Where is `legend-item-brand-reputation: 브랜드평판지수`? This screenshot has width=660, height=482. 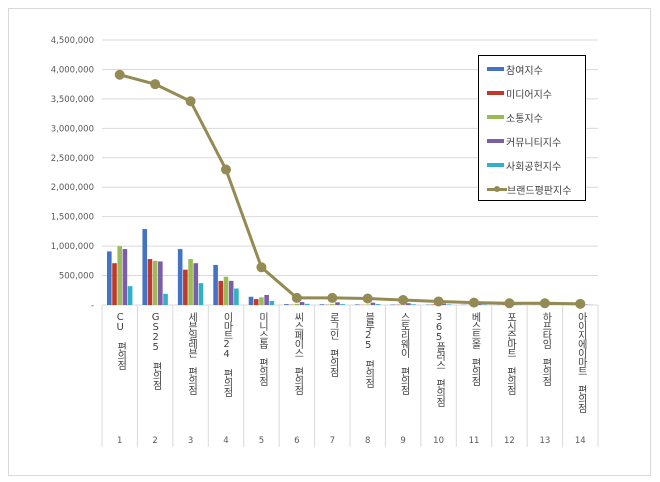 legend-item-brand-reputation: 브랜드평판지수 is located at coordinates (529, 189).